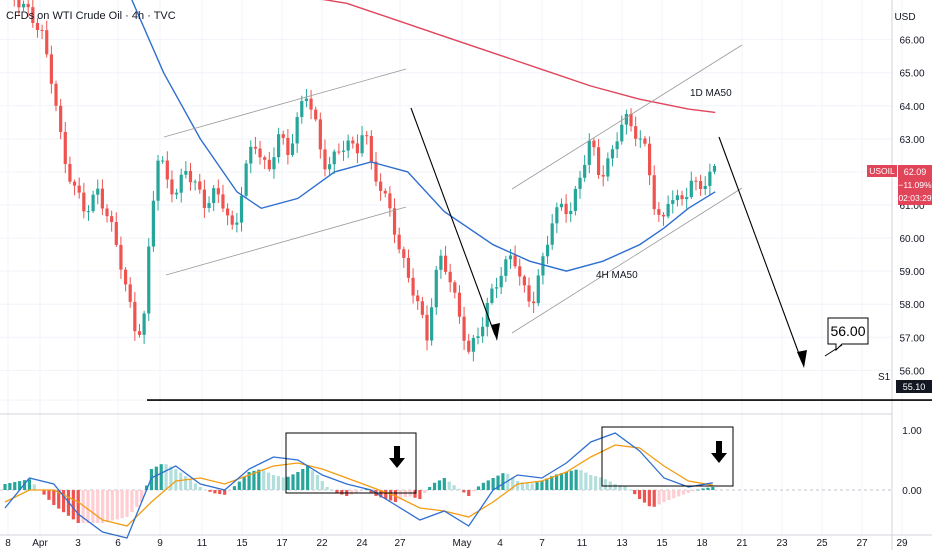 The width and height of the screenshot is (932, 550). I want to click on target-callout: 56.00, so click(846, 337).